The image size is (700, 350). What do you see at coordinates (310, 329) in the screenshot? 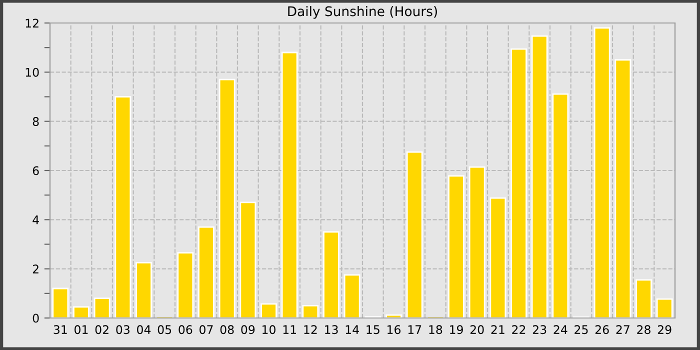
I see `x-tick-label: 12` at bounding box center [310, 329].